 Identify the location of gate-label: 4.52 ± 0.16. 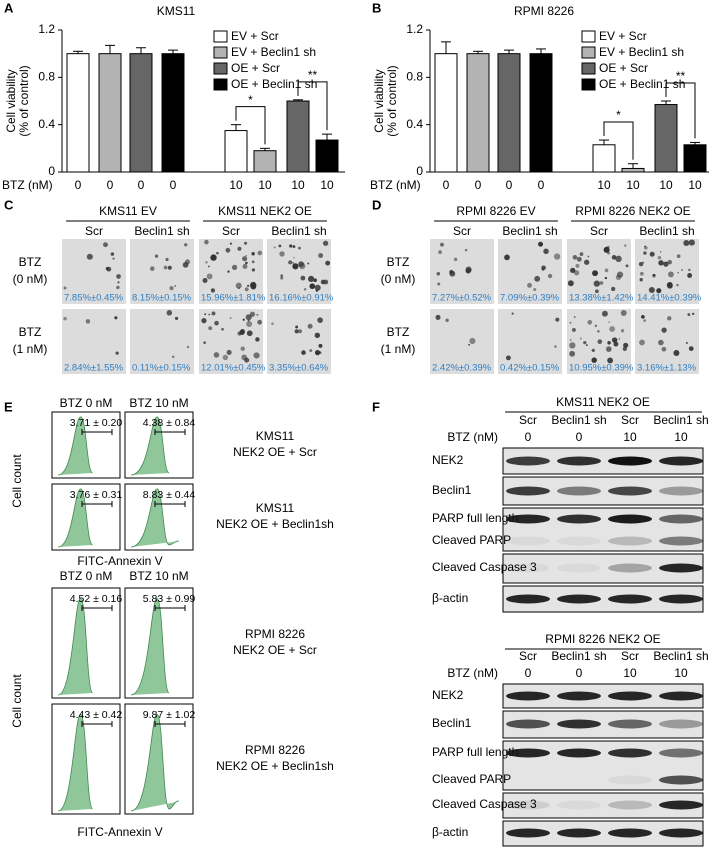
(96, 599).